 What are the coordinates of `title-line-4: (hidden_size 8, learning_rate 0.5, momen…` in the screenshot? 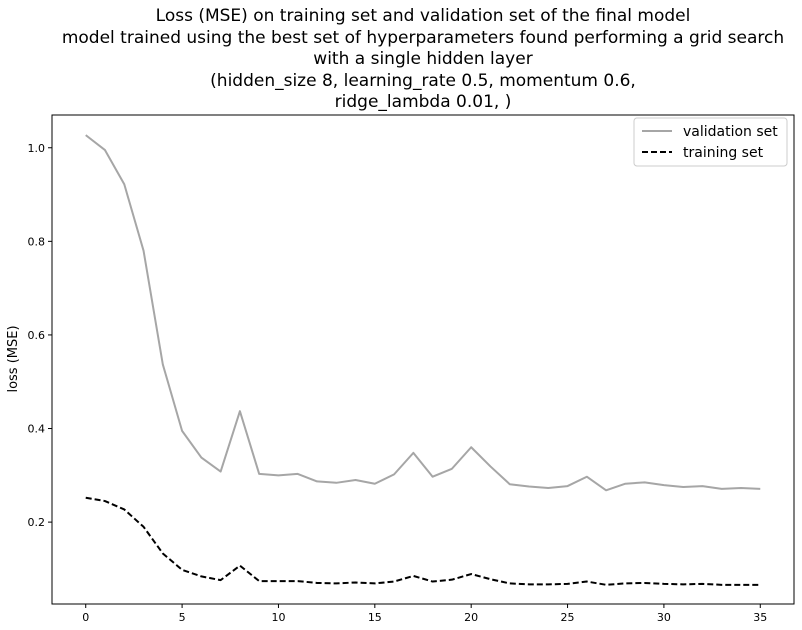 It's located at (423, 81).